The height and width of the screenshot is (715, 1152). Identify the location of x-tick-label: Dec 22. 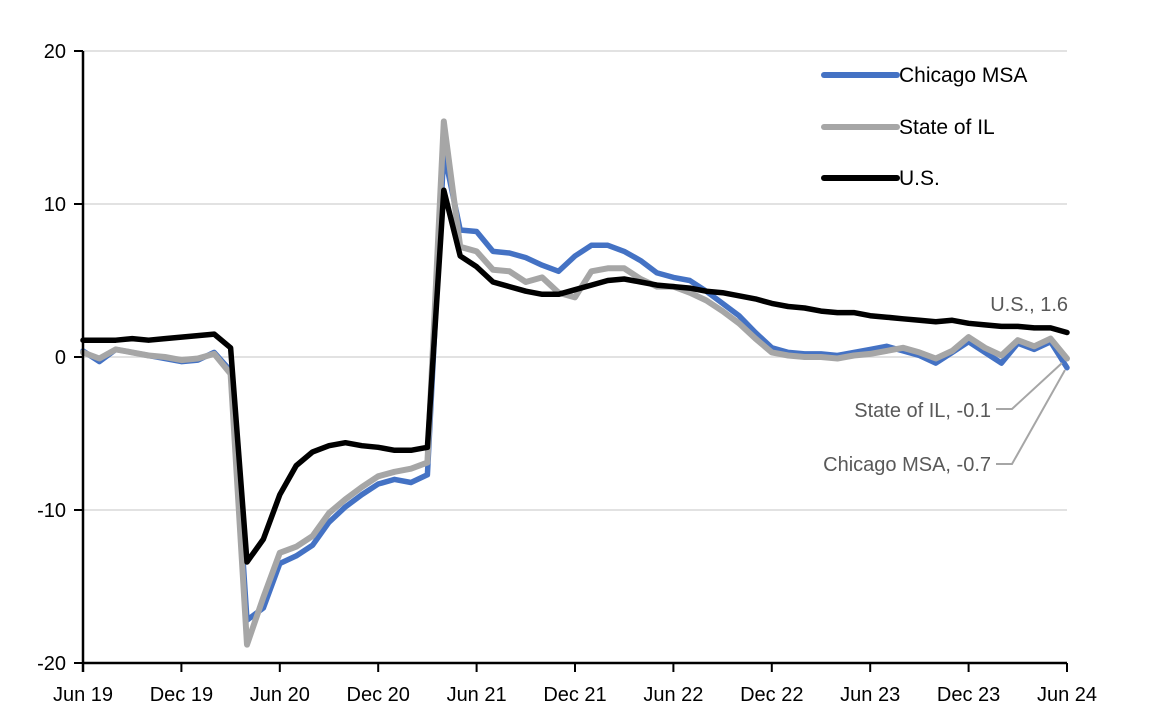
(771, 695).